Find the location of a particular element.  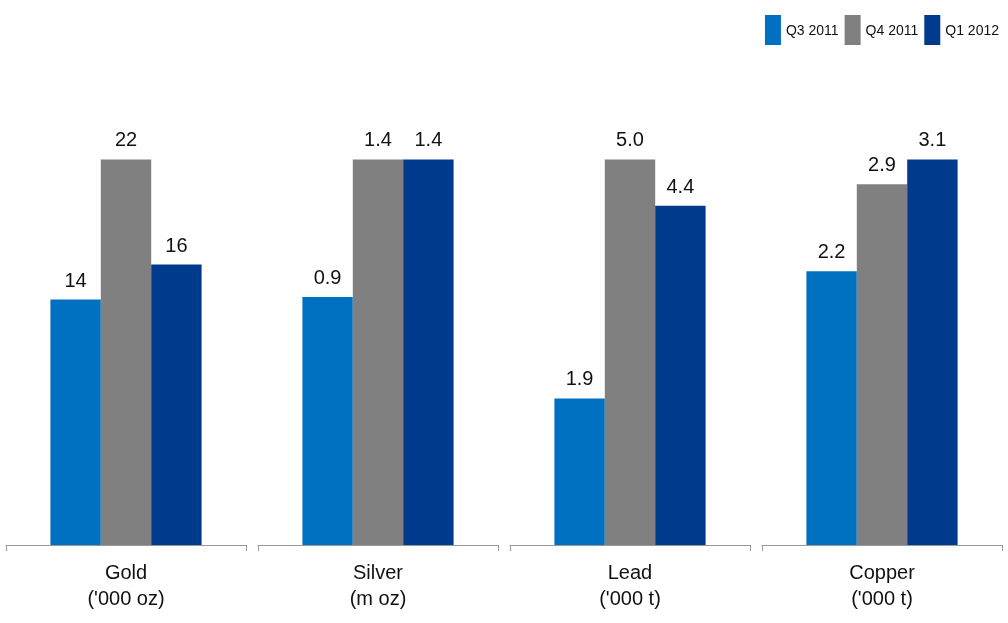

data-label: 14 is located at coordinates (75, 279).